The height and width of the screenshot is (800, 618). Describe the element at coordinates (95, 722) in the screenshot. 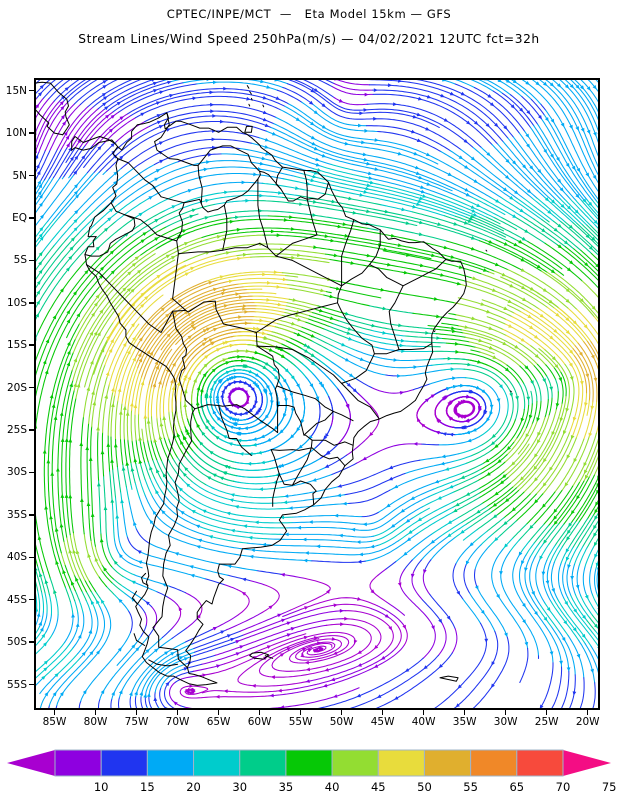

I see `x-axis-label: 80W` at that location.